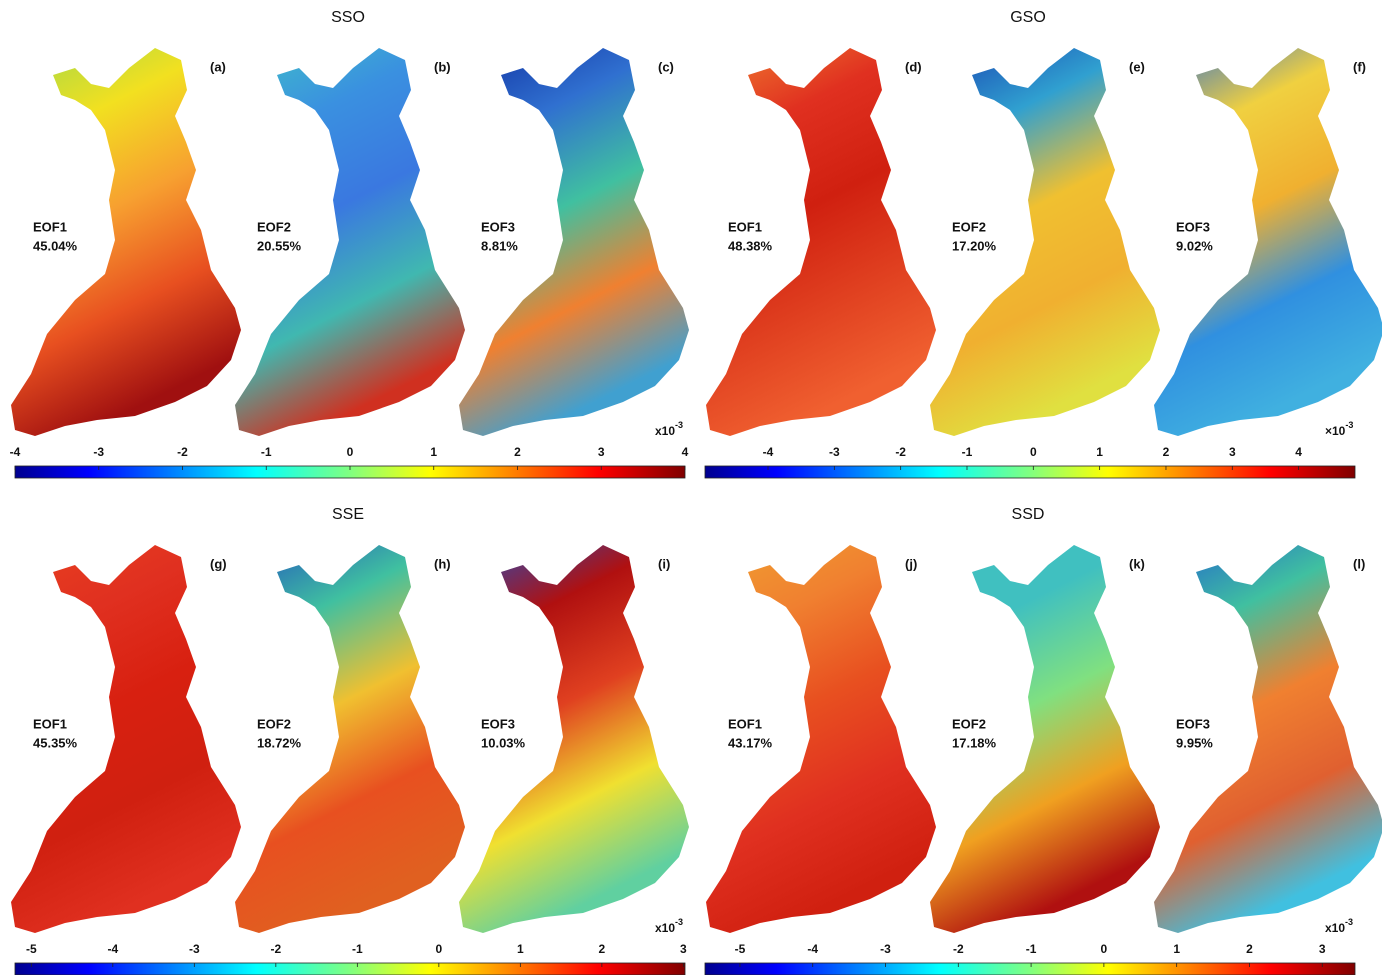 Image resolution: width=1382 pixels, height=975 pixels. I want to click on colorbar-multiplier: ×10⁻³, so click(1339, 429).